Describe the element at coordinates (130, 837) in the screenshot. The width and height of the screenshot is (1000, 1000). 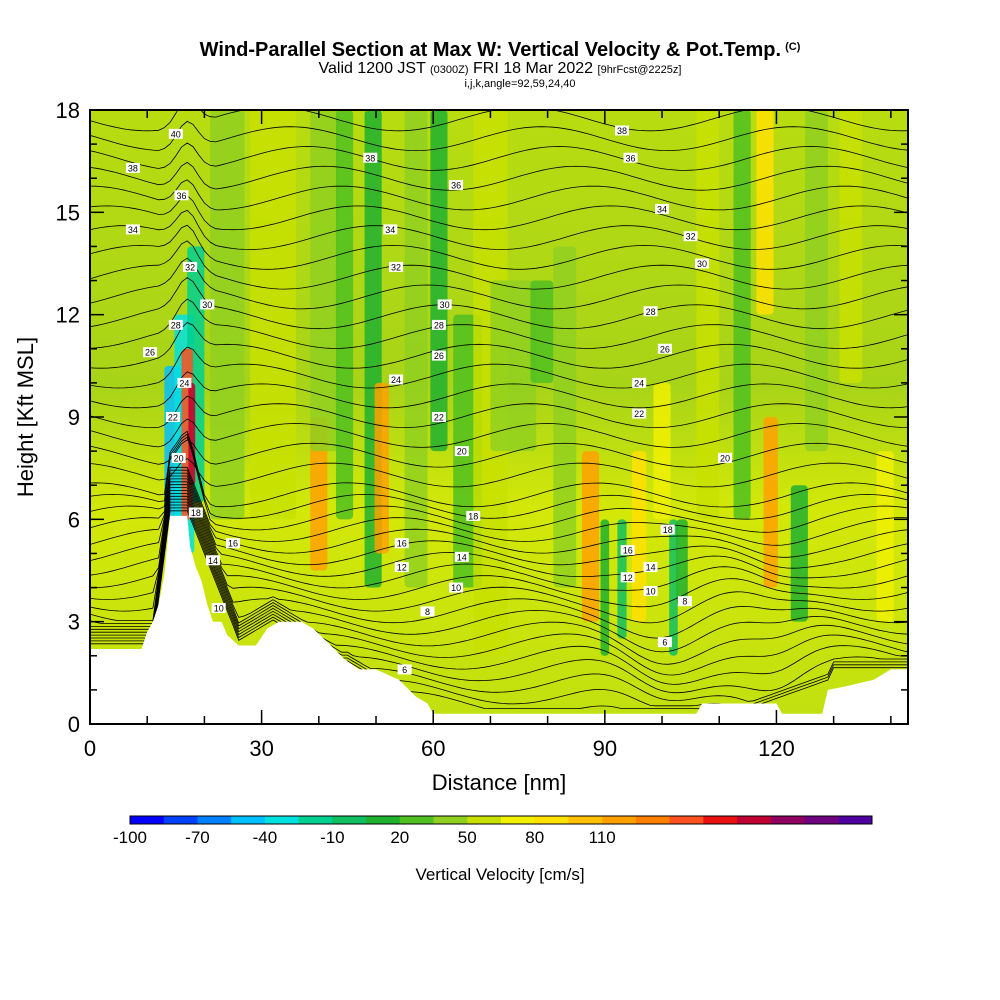
I see `colorbar-tick-label: -100` at that location.